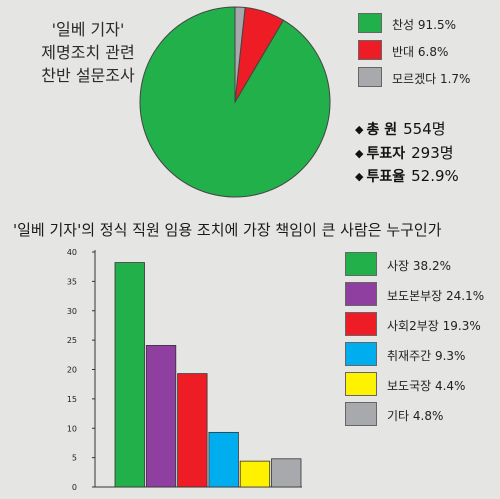  Describe the element at coordinates (419, 266) in the screenshot. I see `legend-label: 사장 38.2%` at that location.